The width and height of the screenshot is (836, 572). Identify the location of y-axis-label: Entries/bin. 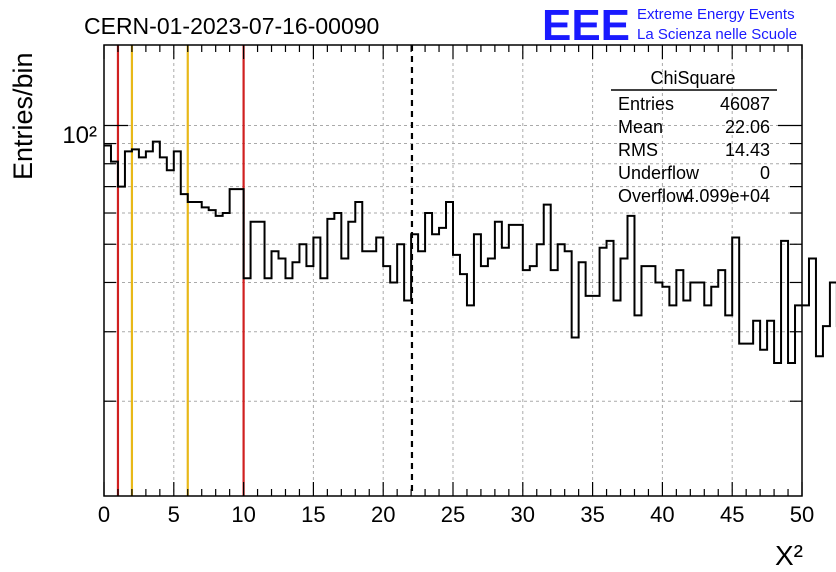
(23, 116).